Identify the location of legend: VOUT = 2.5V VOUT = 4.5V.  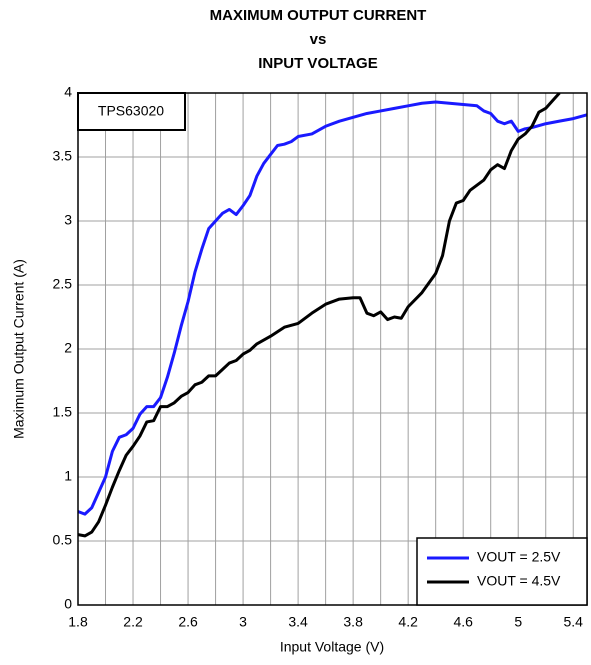
(502, 571).